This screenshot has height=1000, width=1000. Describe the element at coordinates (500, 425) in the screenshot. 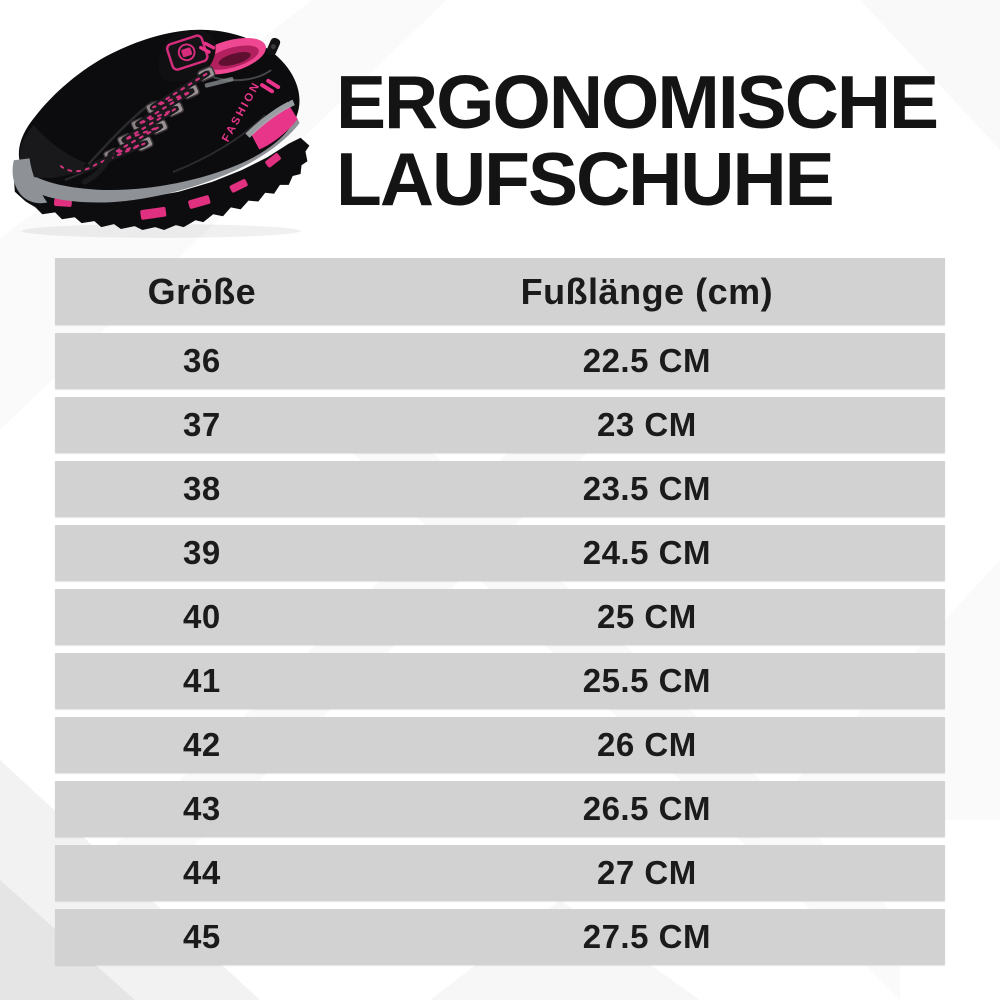

I see `table-row: 37 23 CM` at that location.